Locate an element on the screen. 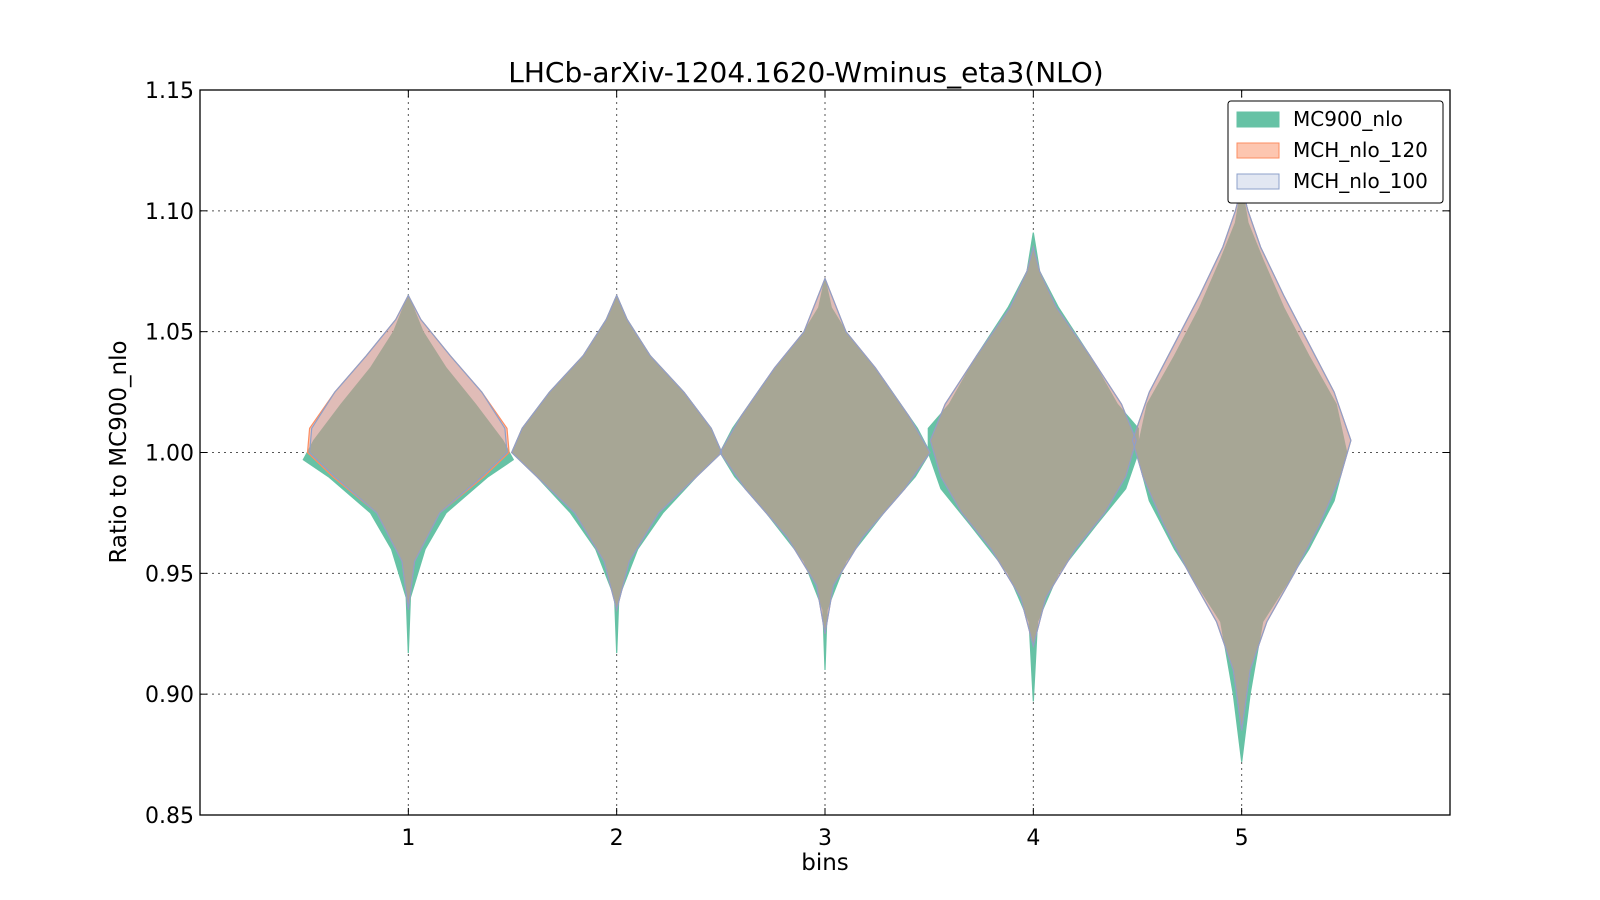 Image resolution: width=1600 pixels, height=900 pixels. x-tick-label: 5 is located at coordinates (1242, 838).